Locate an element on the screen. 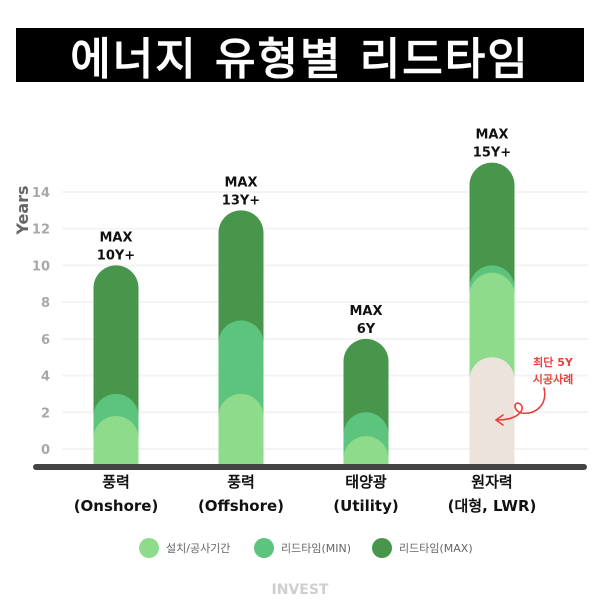 This screenshot has height=600, width=600. category-label-line2: (대형, LWR) is located at coordinates (492, 506).